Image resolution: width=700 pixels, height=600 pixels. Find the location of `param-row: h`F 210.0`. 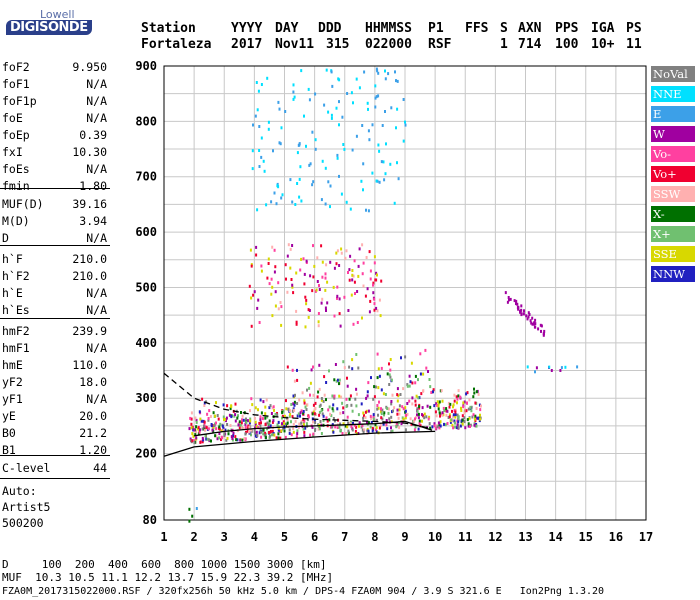

param-row: h`F 210.0 is located at coordinates (54, 261).